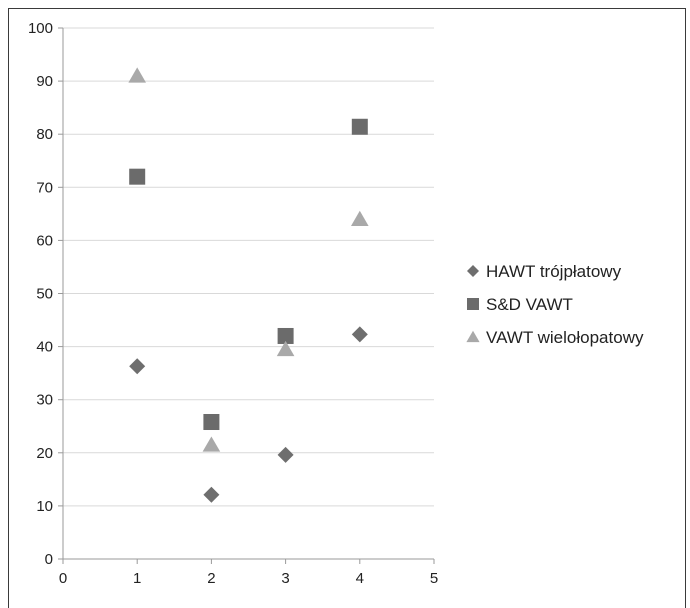 Image resolution: width=690 pixels, height=608 pixels. I want to click on legend-item-1: S&D VAWT, so click(520, 304).